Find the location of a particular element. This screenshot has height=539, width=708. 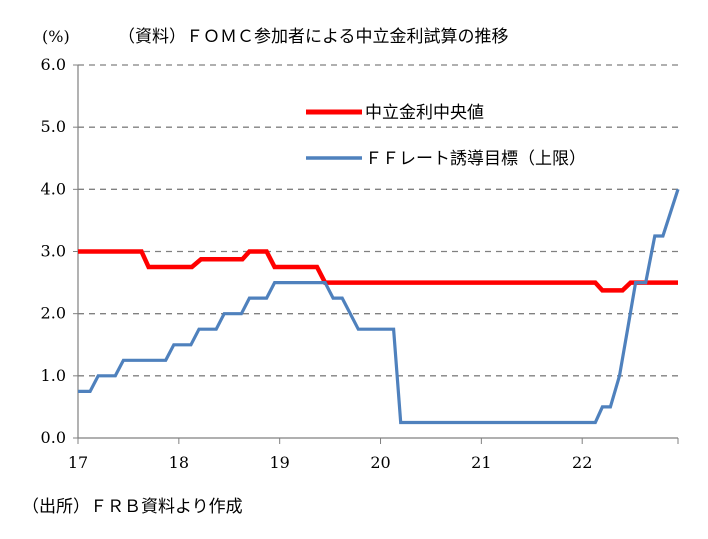

y-tick-labels: 0.0 1.0 2.0 3.0 4.0 5.0 6.0 is located at coordinates (53, 251).